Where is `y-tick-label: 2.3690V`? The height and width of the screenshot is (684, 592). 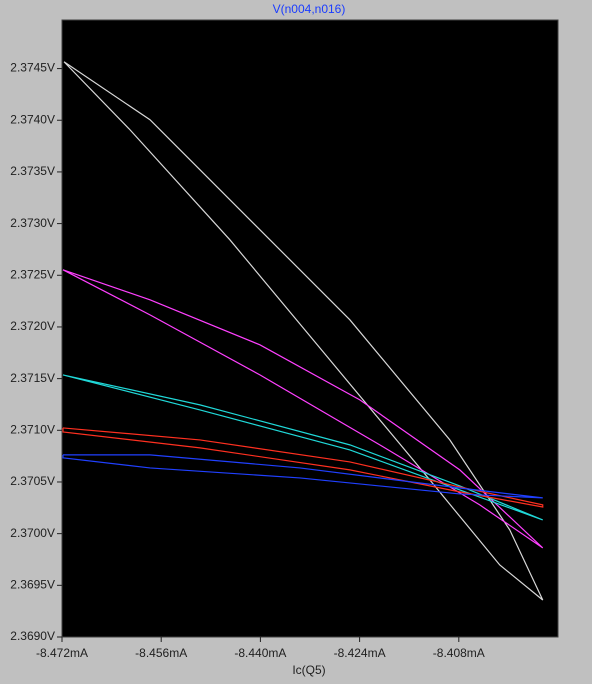
y-tick-label: 2.3690V is located at coordinates (32, 636).